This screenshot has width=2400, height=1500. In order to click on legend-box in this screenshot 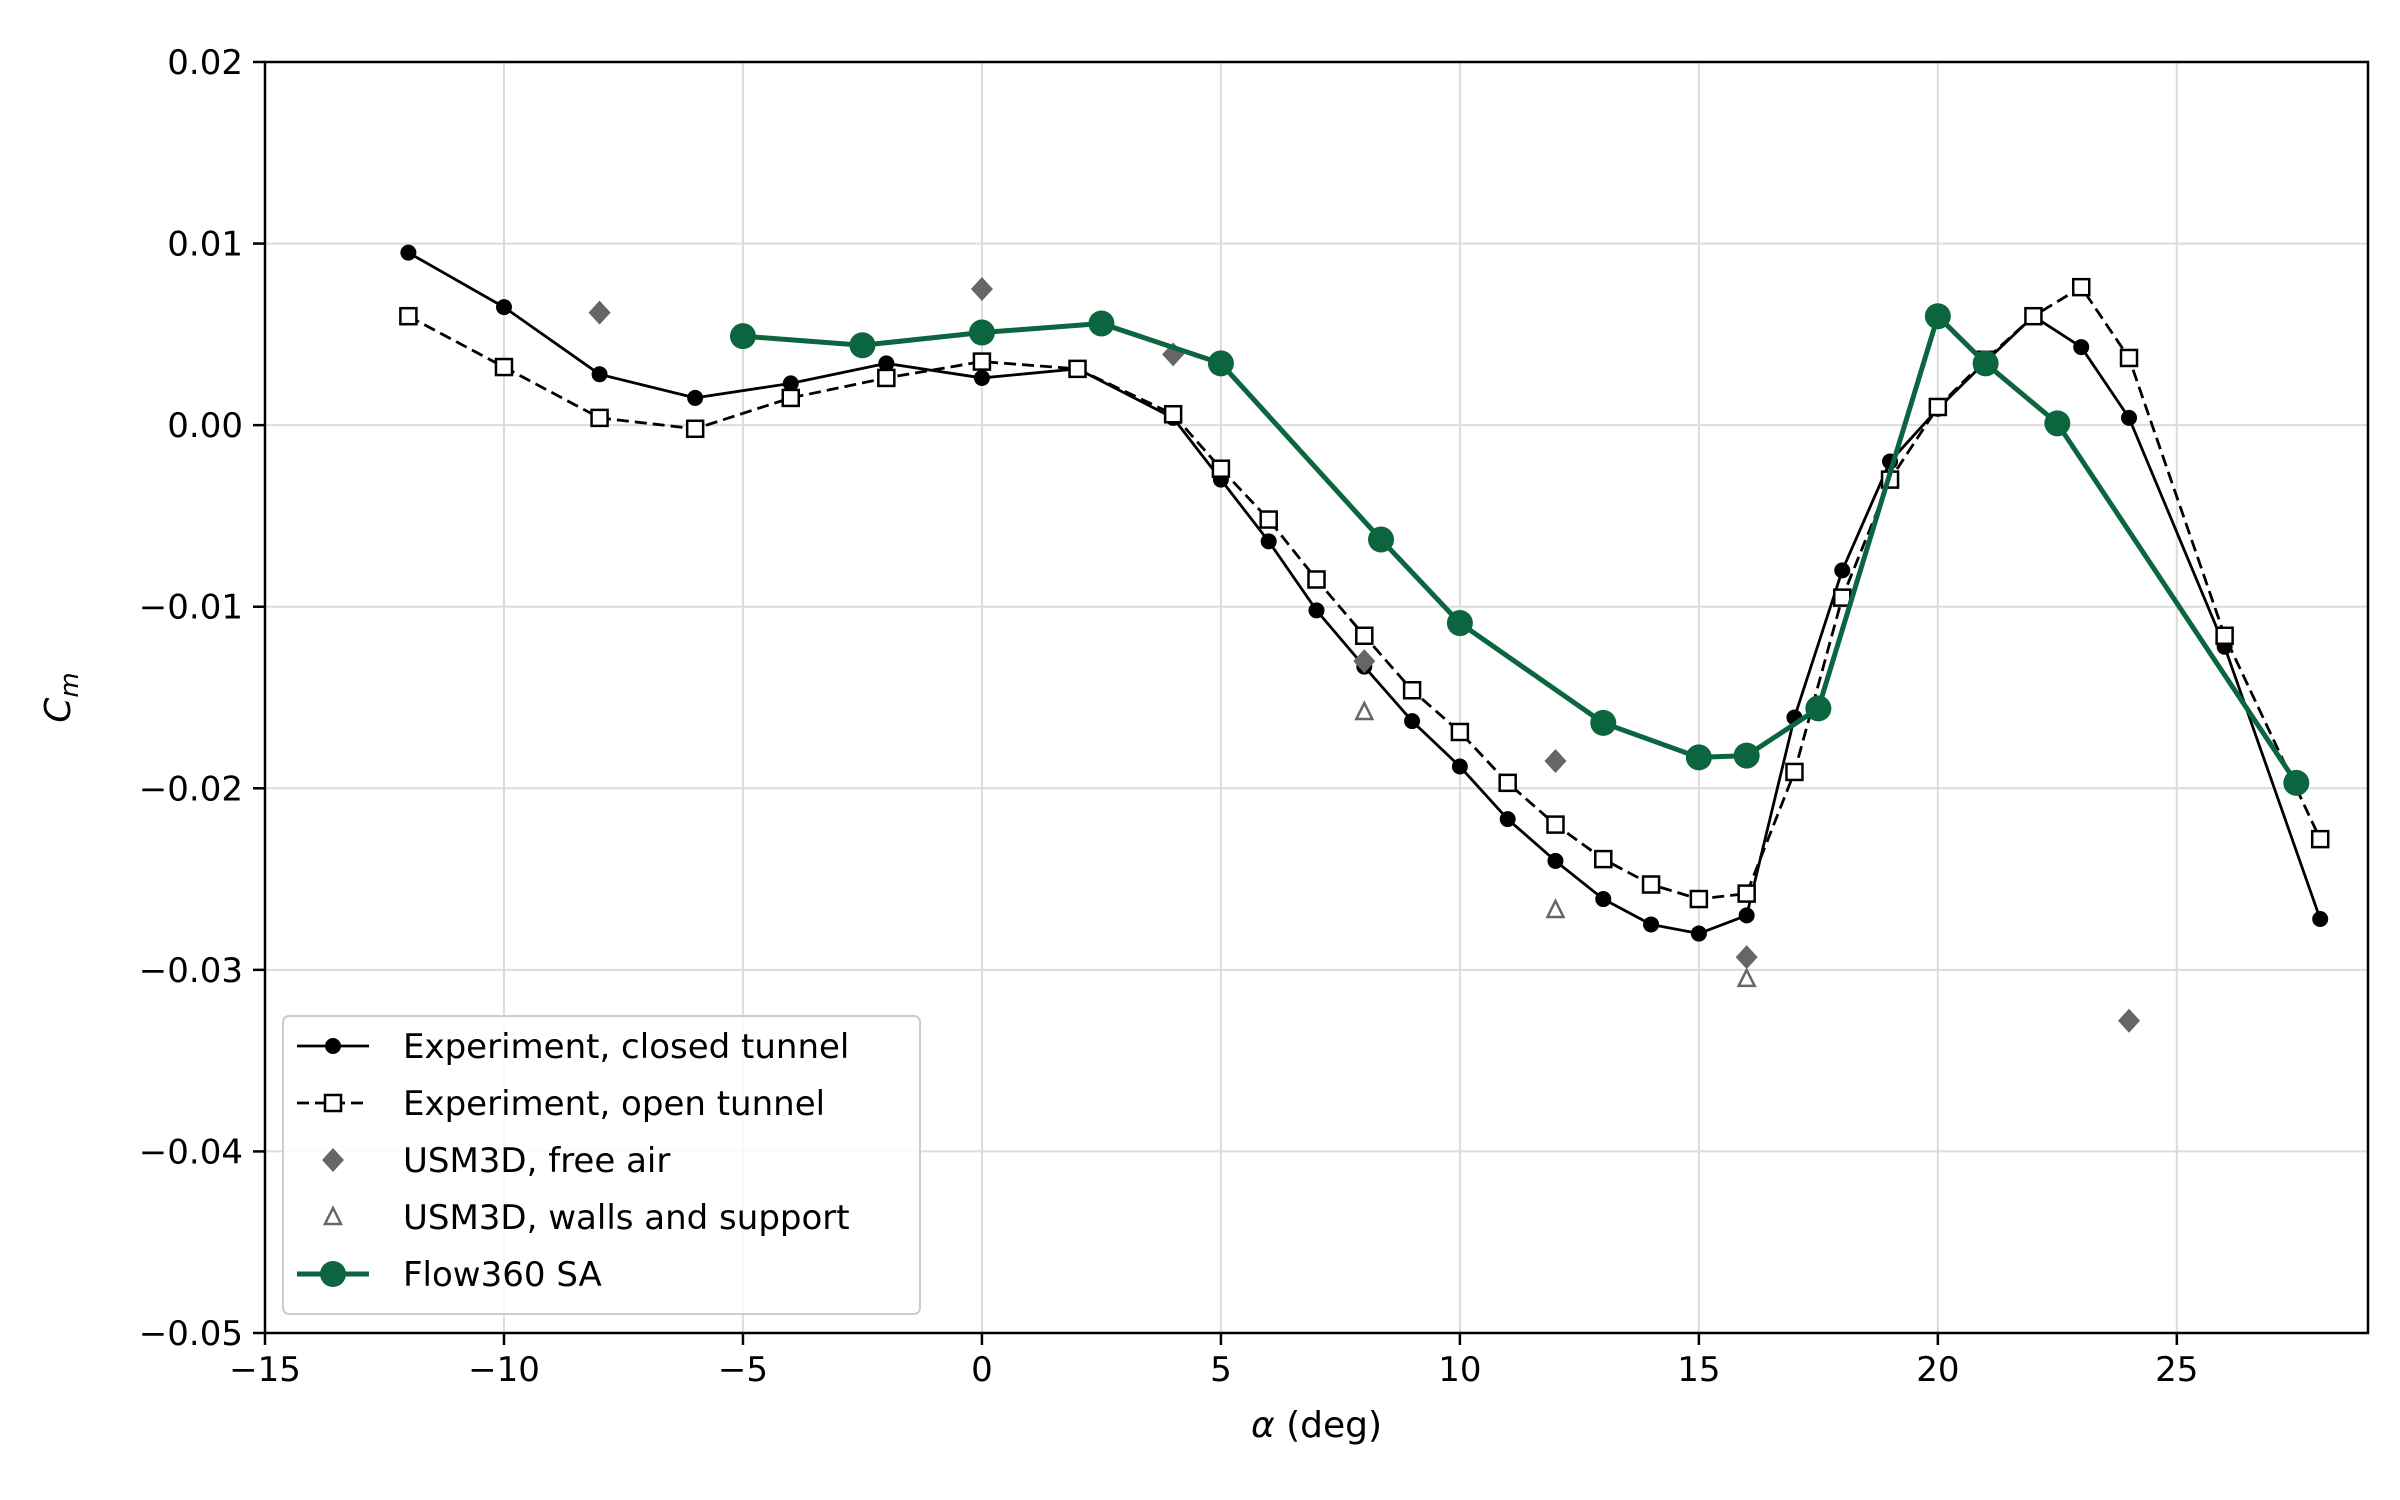, I will do `click(601, 1165)`.